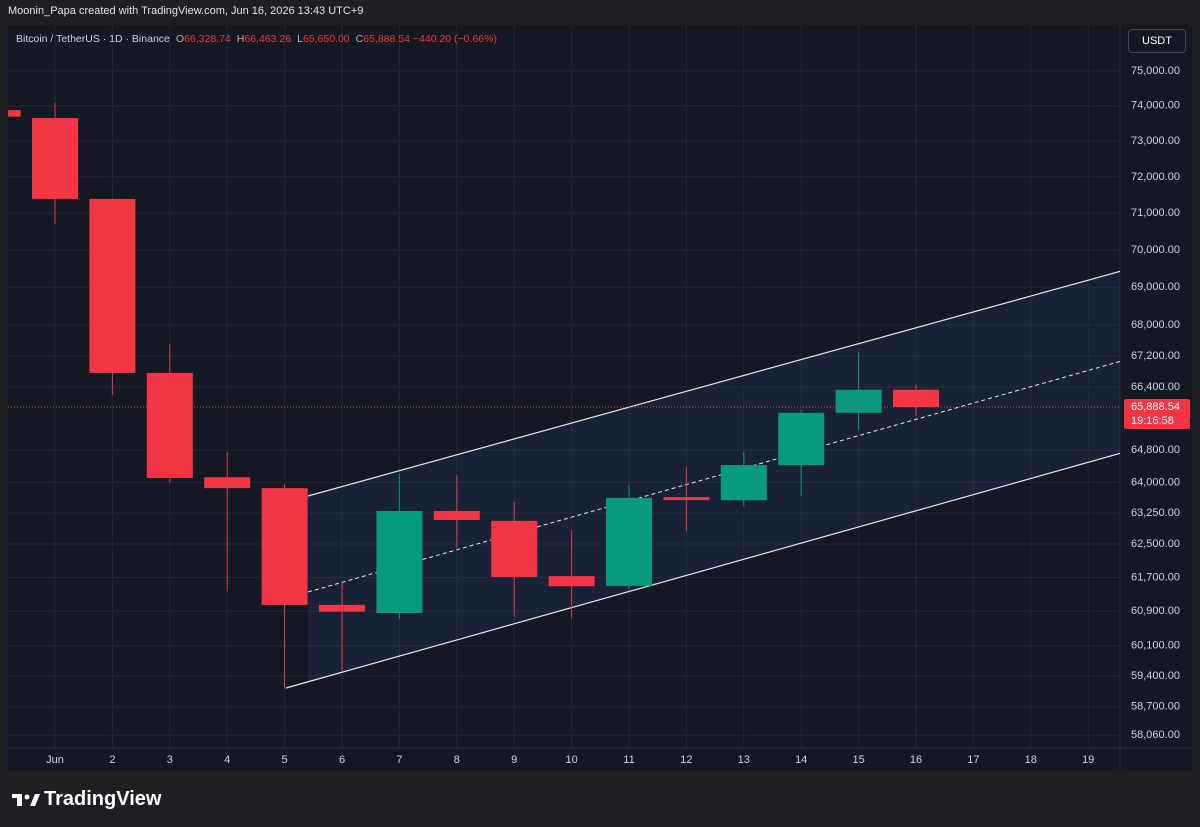 This screenshot has height=827, width=1200. Describe the element at coordinates (1155, 707) in the screenshot. I see `y-tick-label: 58,700.00` at that location.